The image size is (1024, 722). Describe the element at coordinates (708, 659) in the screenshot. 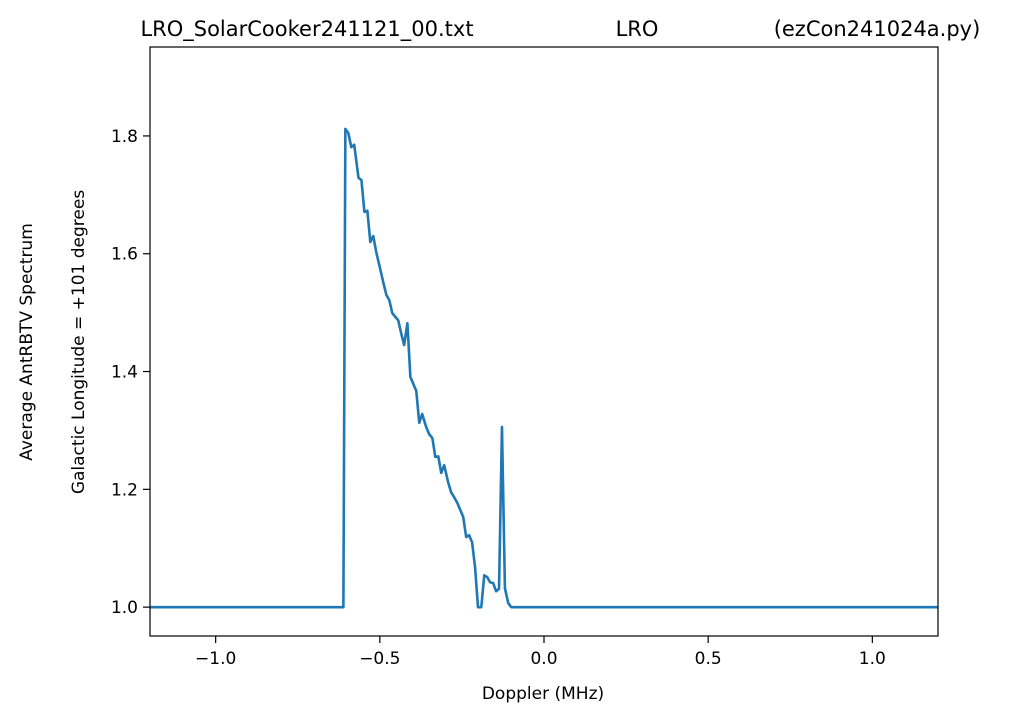

I see `x-tick-label: 0.5` at that location.